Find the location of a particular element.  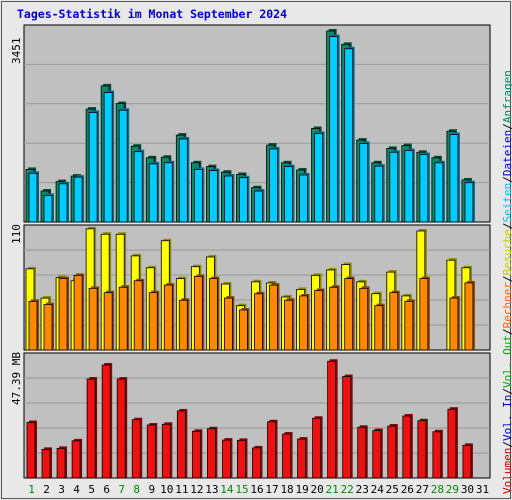

x-tick-label: 4 is located at coordinates (76, 489).